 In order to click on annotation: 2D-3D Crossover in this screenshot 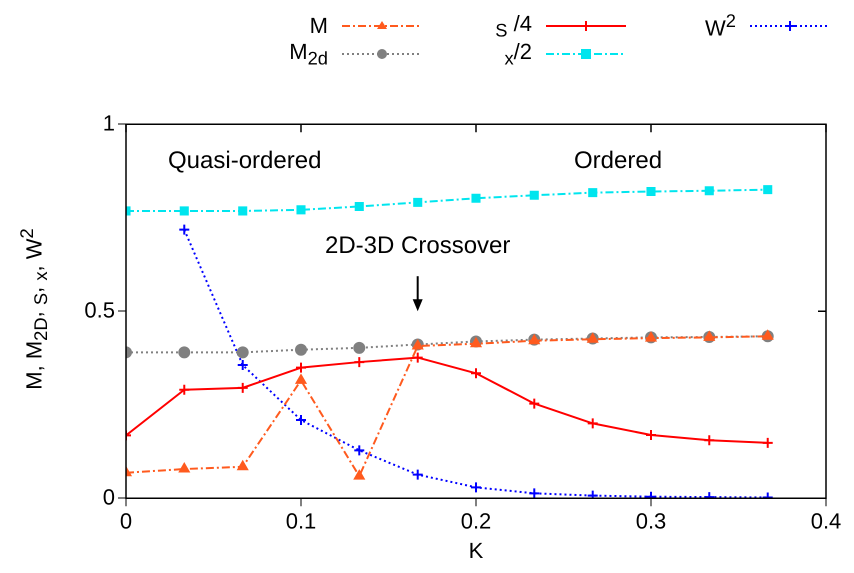, I will do `click(417, 245)`.